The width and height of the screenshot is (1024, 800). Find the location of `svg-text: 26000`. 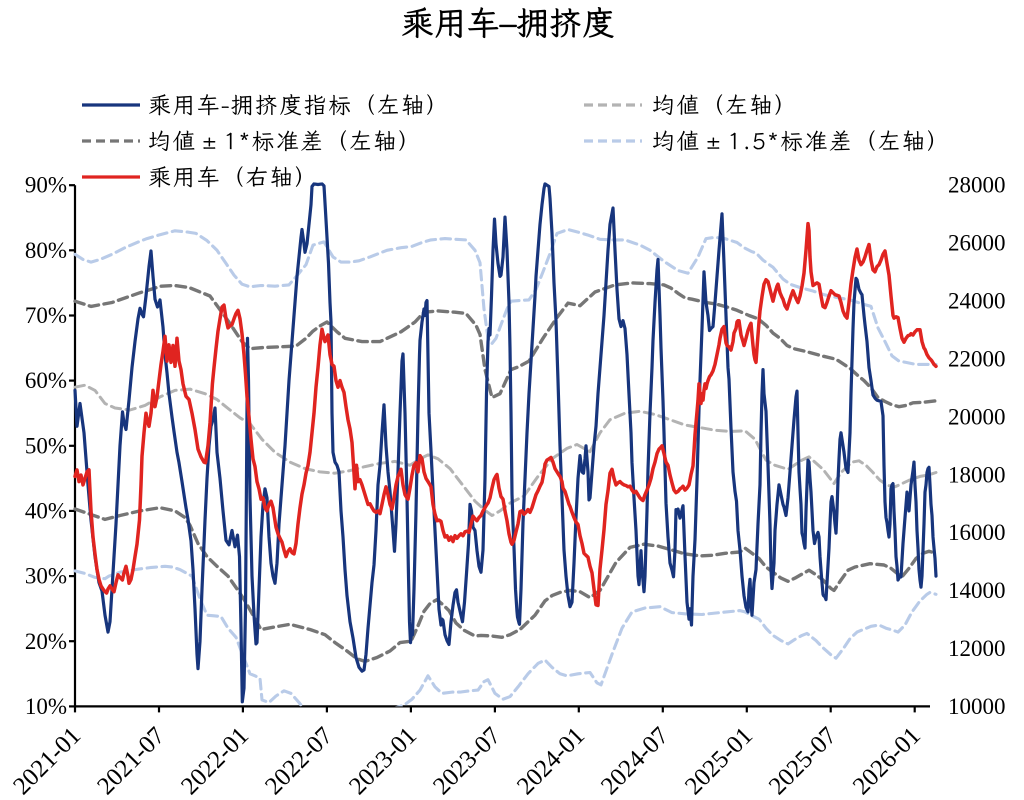

svg-text: 26000 is located at coordinates (977, 243).